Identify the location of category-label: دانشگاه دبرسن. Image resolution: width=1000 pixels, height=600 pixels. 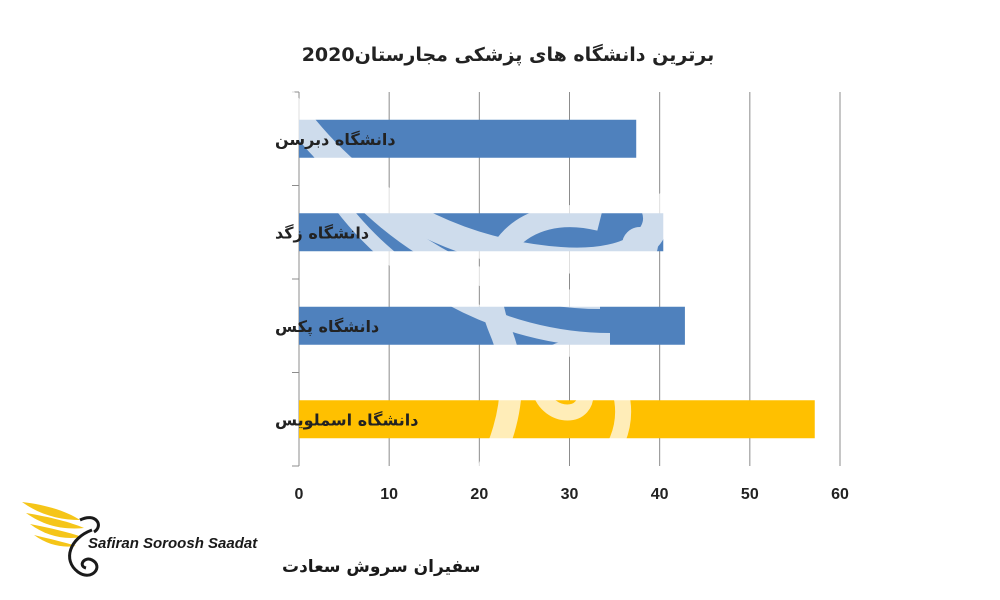
(335, 139).